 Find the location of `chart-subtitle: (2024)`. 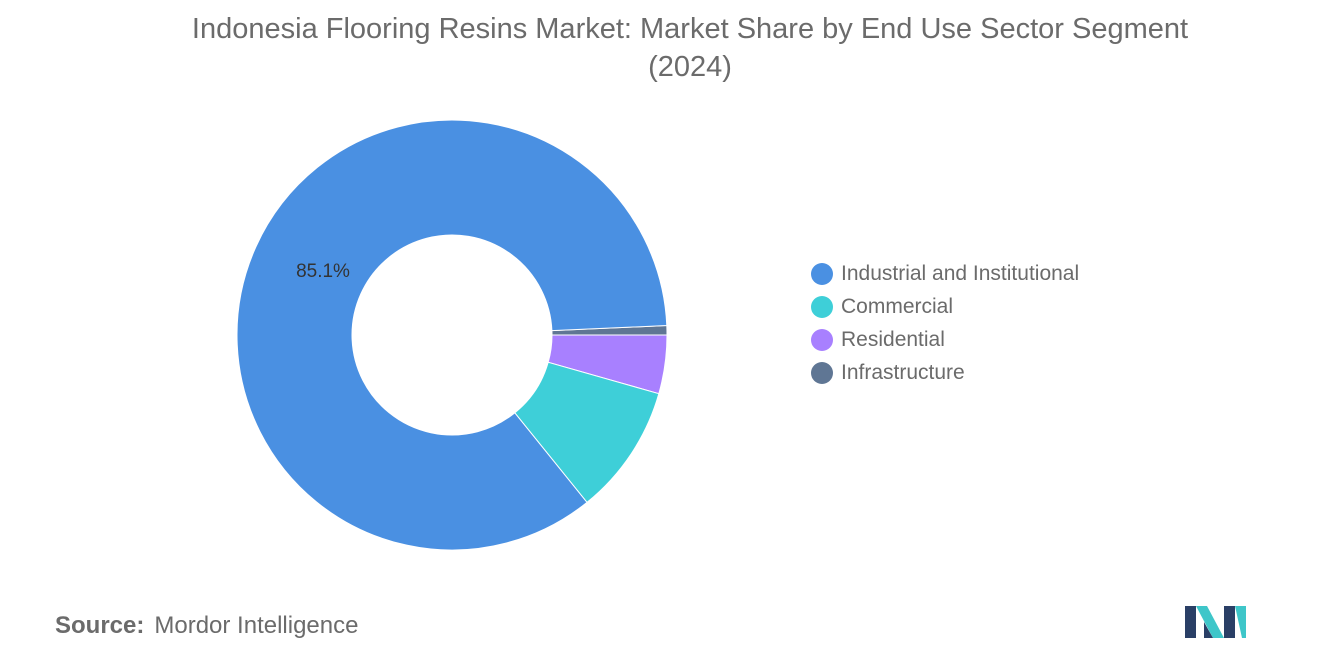

chart-subtitle: (2024) is located at coordinates (690, 67).